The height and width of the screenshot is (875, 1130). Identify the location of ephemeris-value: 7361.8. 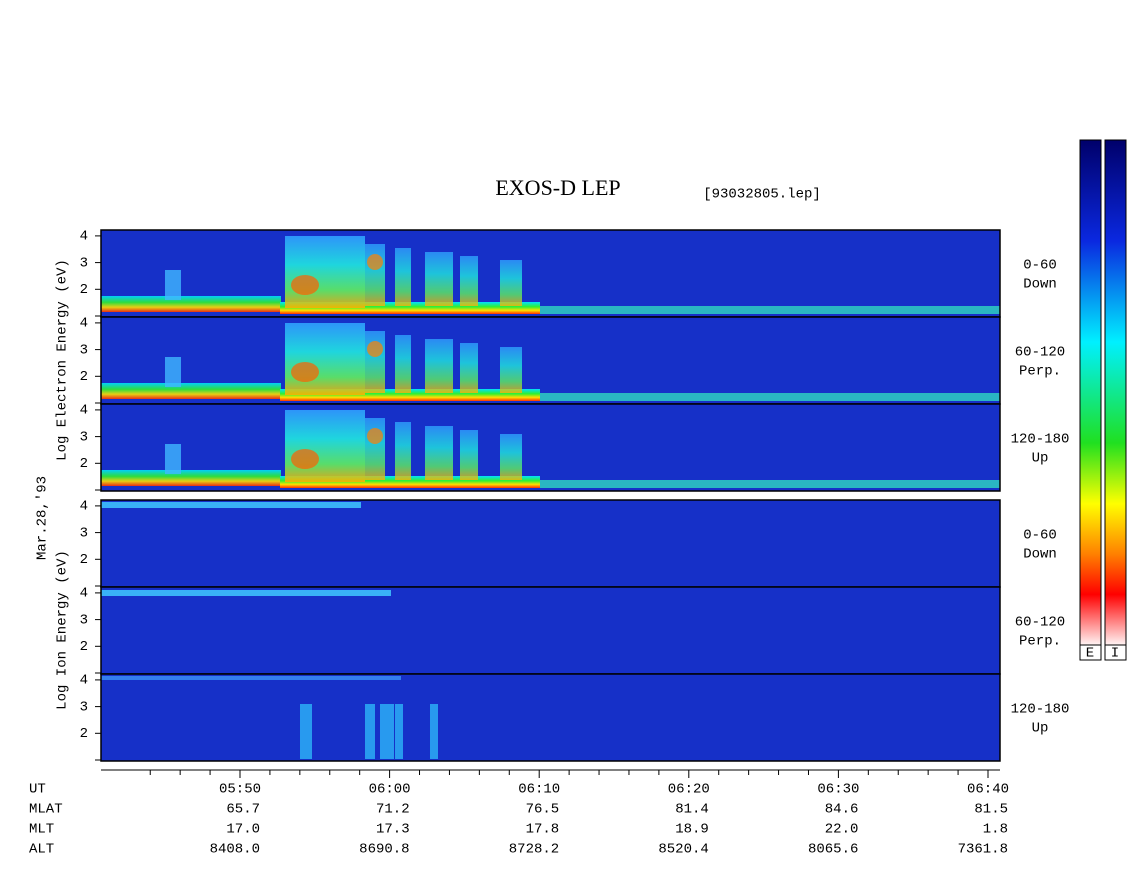
(983, 850).